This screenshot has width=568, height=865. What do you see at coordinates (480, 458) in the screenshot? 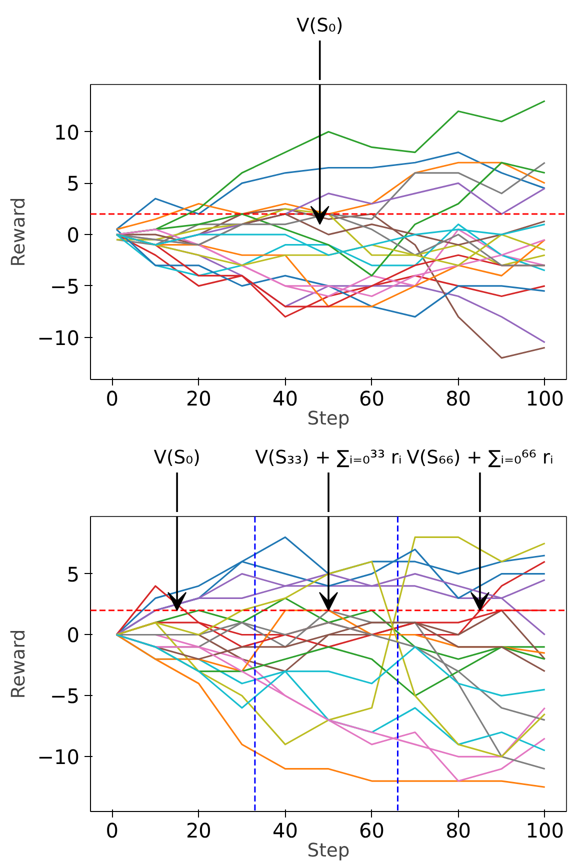
I see `annotation: V(S₆₆) + ∑ᵢ₌₀⁶⁶ rᵢ` at bounding box center [480, 458].